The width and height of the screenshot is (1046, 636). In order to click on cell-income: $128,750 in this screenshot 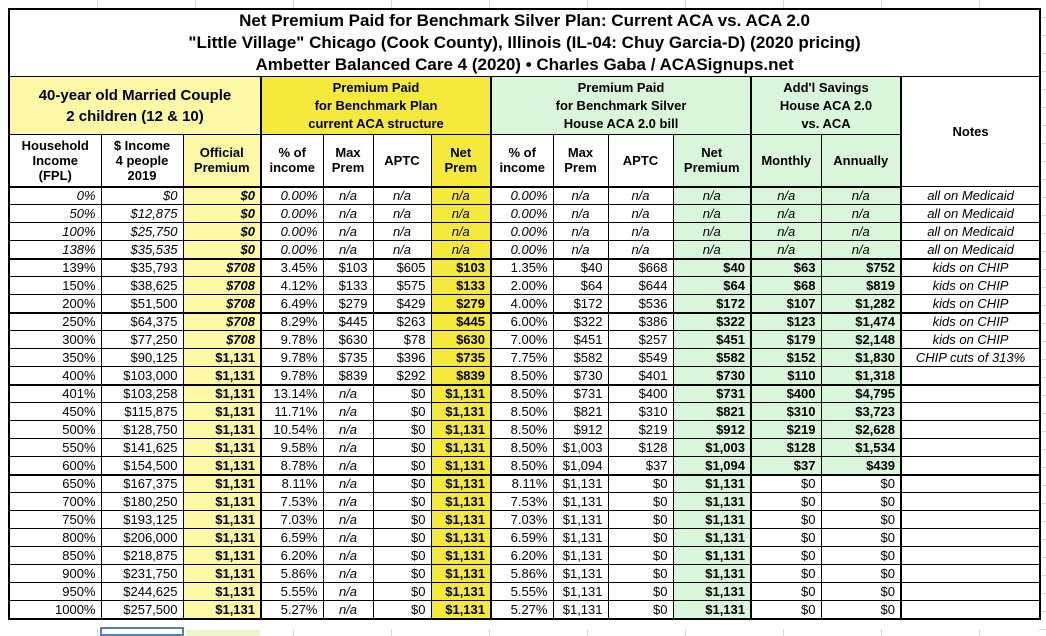, I will do `click(142, 429)`.